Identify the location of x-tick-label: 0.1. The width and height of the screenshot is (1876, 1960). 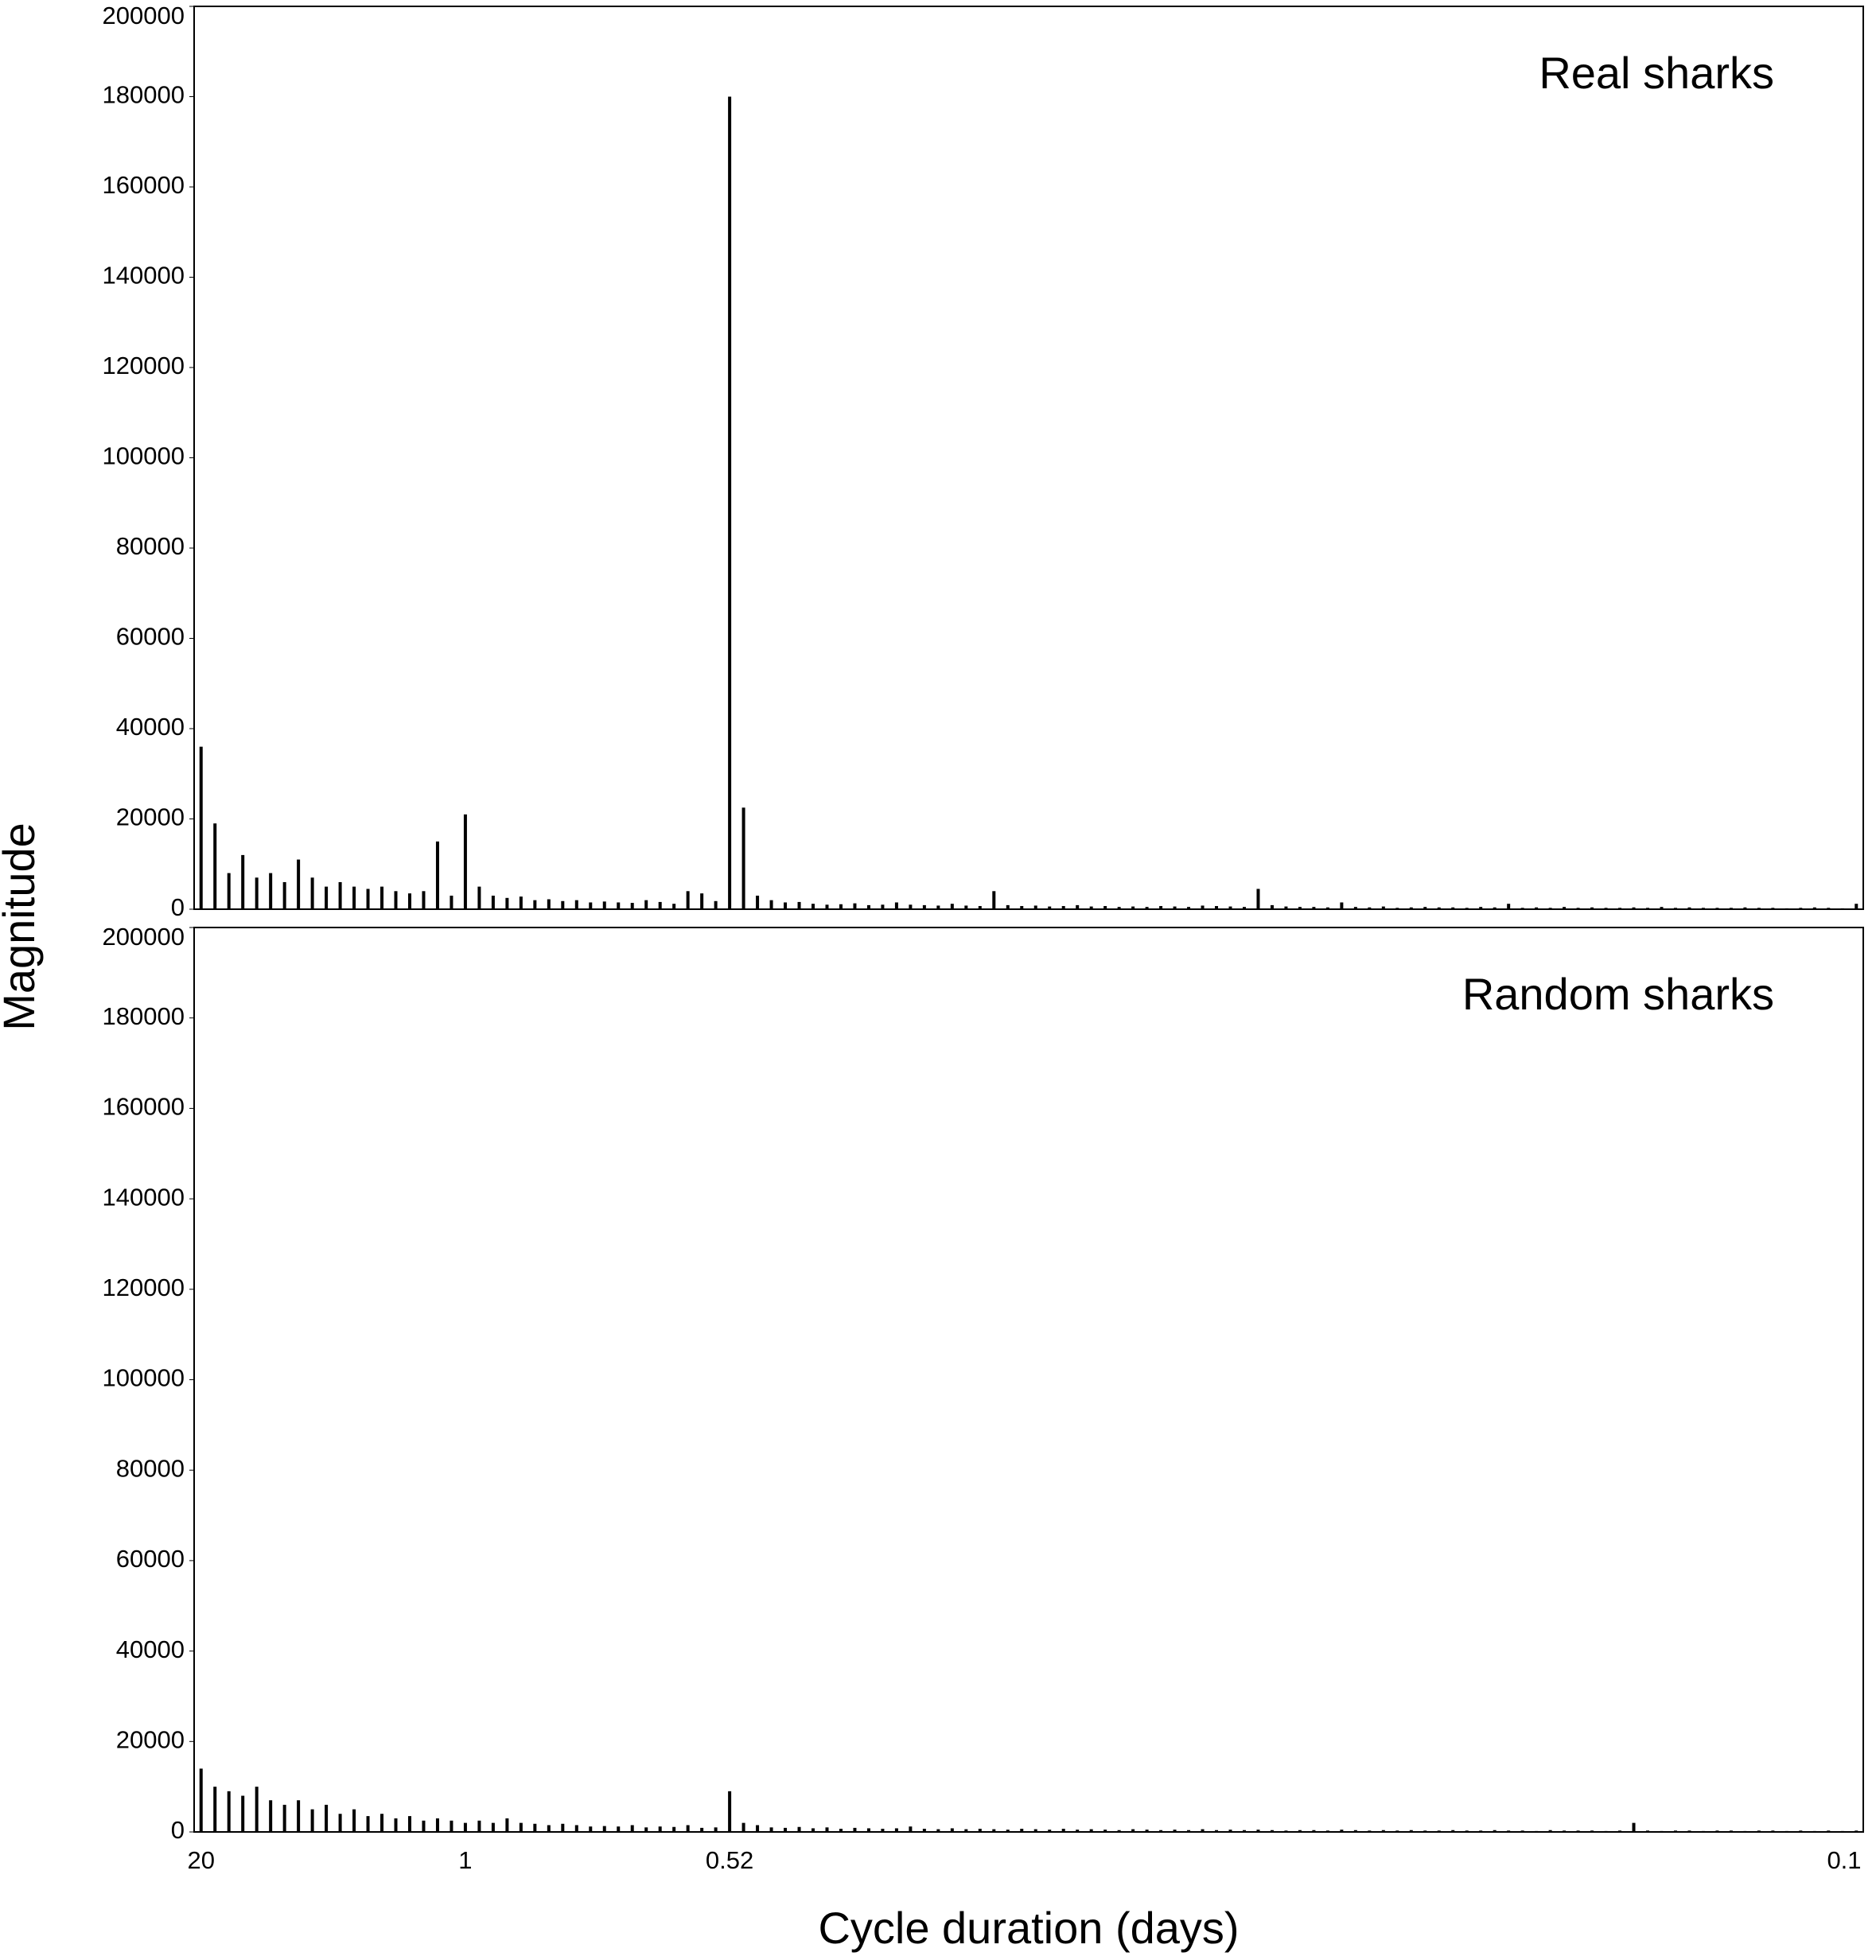
(1844, 1860).